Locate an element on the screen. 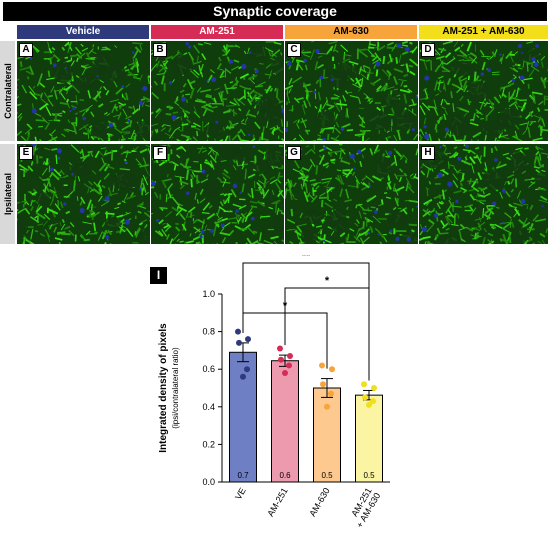 The image size is (550, 537). y-tick-label: 0.0 is located at coordinates (208, 482).